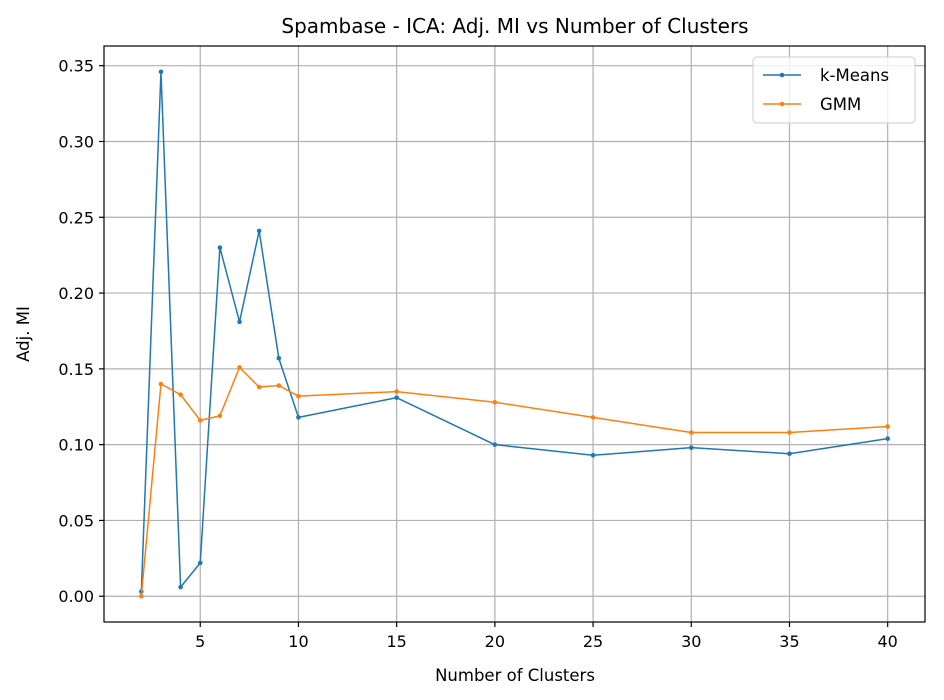  I want to click on y-tick-label: 0.00, so click(76, 596).